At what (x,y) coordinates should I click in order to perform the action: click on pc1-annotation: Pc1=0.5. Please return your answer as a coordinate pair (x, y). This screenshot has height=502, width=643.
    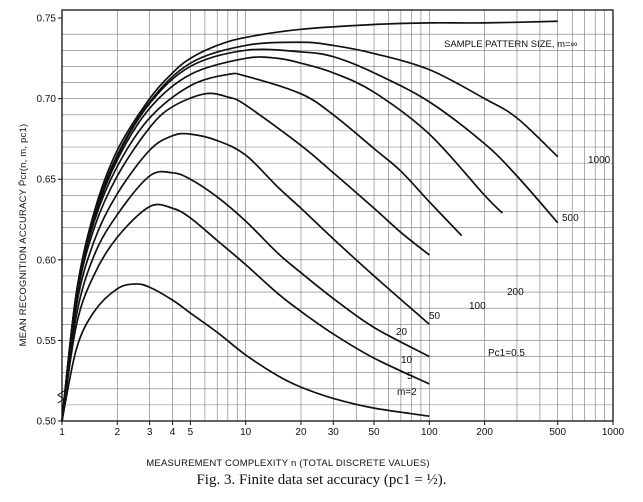
    Looking at the image, I should click on (506, 353).